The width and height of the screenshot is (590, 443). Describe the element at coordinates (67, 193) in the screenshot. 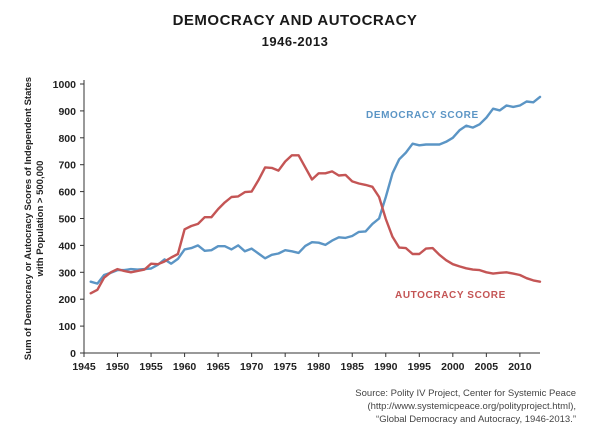

I see `y-tick-label: 600` at that location.